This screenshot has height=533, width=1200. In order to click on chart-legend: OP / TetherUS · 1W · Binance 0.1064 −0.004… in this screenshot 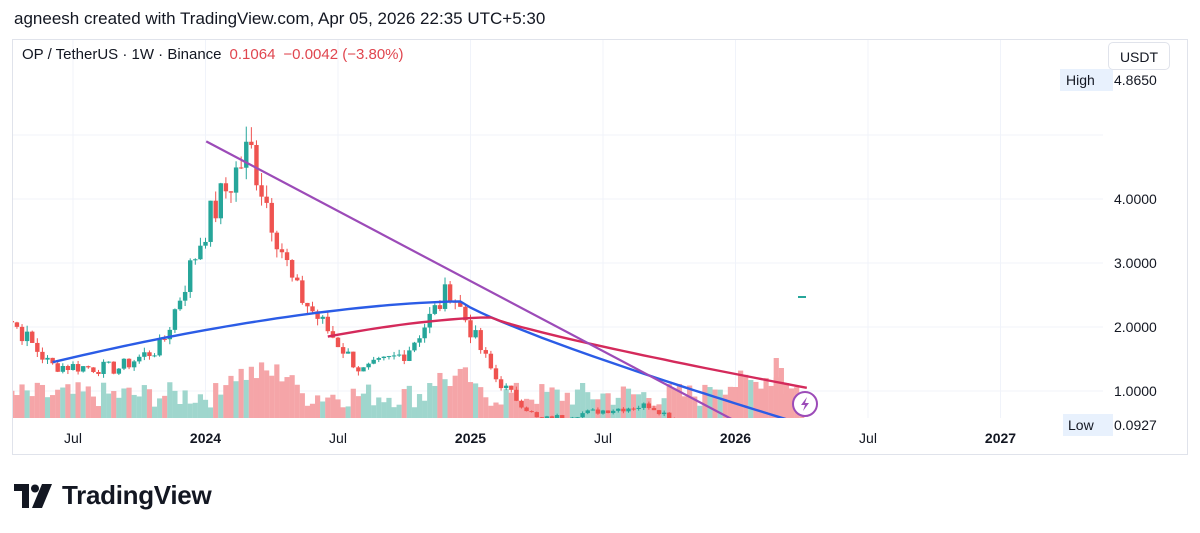, I will do `click(213, 54)`.